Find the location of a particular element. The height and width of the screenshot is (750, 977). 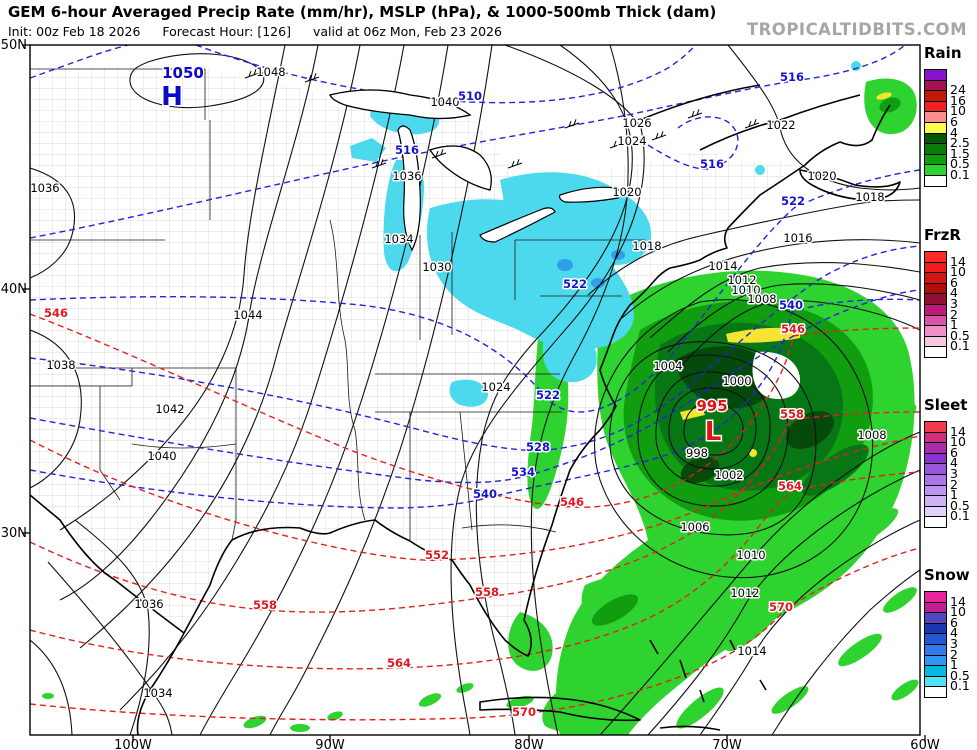

low-symbol: L is located at coordinates (713, 432).